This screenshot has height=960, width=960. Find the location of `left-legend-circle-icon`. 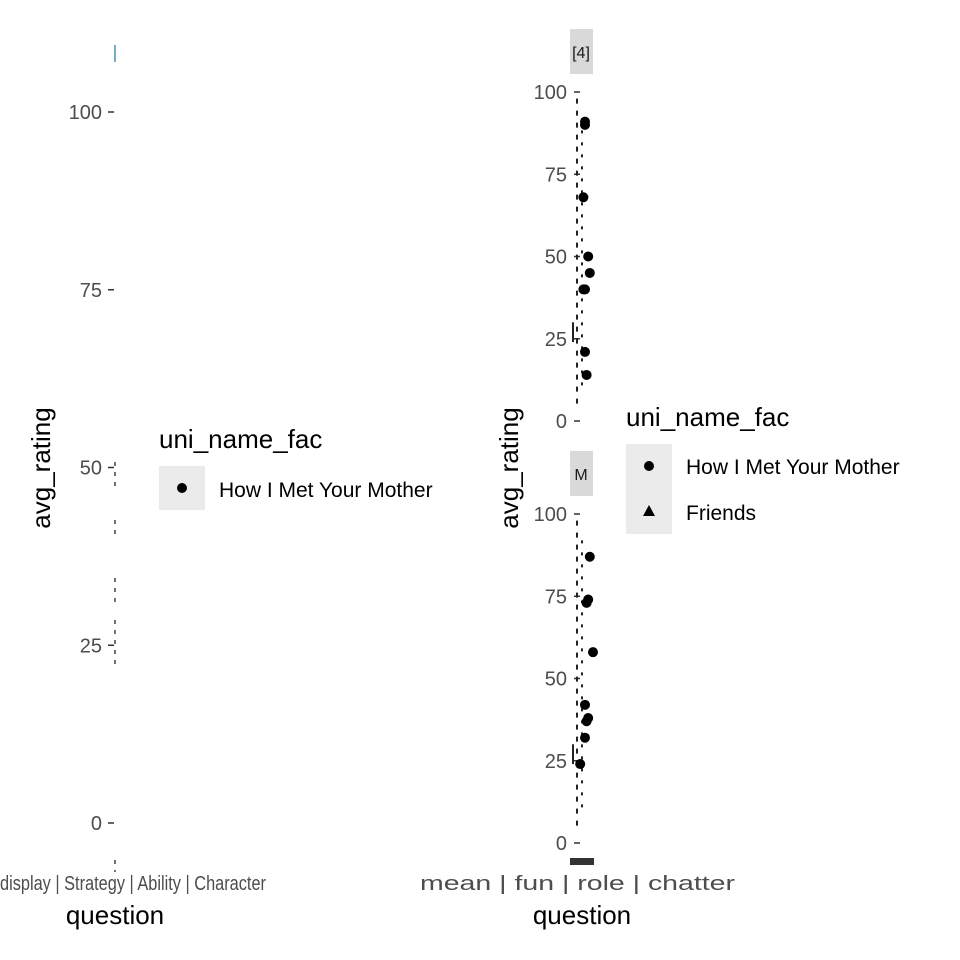

left-legend-circle-icon is located at coordinates (182, 488).